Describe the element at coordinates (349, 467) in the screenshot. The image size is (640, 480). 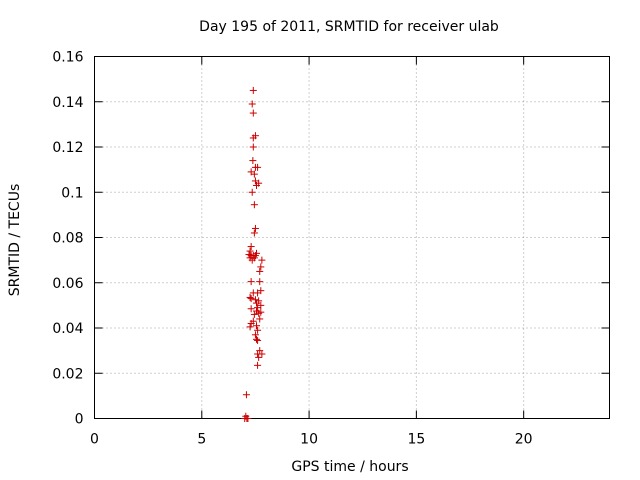
I see `x-axis-label: GPS time / hours` at that location.